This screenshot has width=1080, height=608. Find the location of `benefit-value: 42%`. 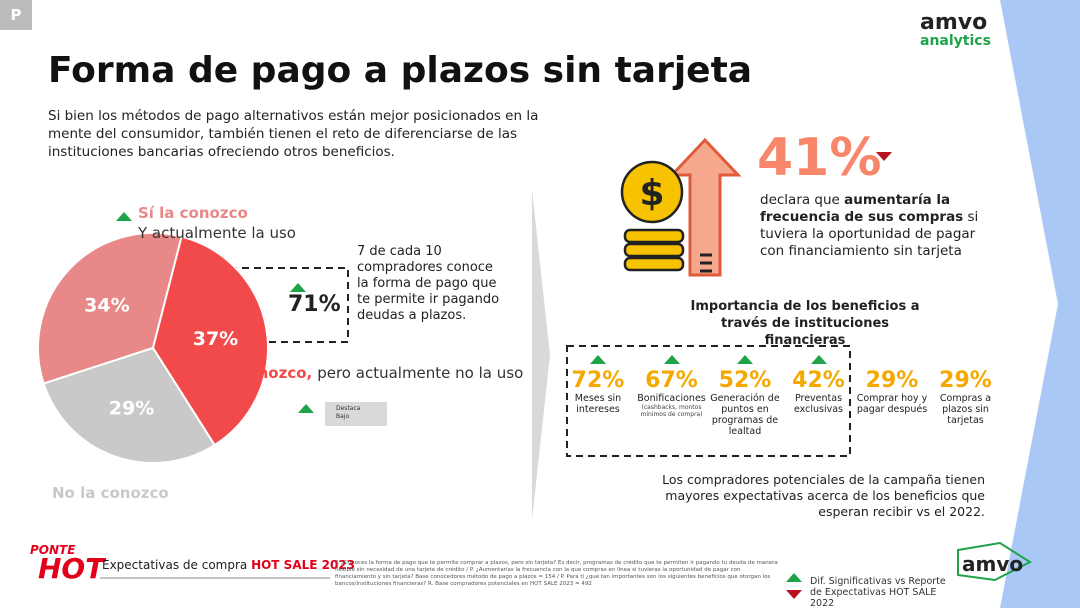

benefit-value: 42% is located at coordinates (818, 380).